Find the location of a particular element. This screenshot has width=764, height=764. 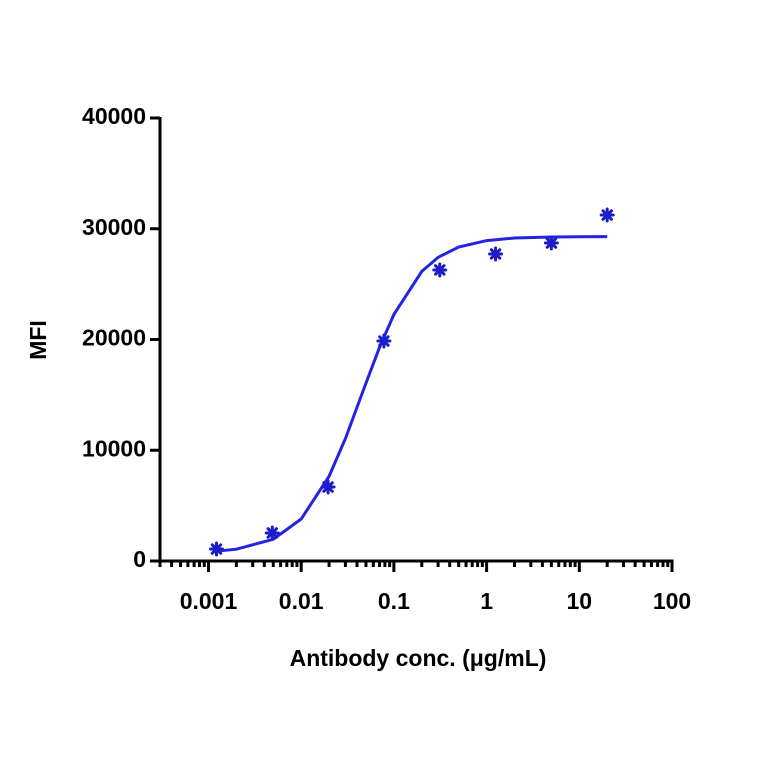

y-tick-label: 30000 is located at coordinates (114, 227).